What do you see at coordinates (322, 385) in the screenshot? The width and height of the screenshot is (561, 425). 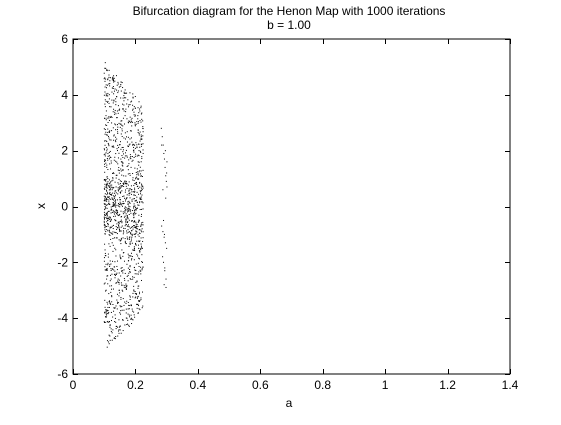 I see `x-tick-label: 0.8` at bounding box center [322, 385].